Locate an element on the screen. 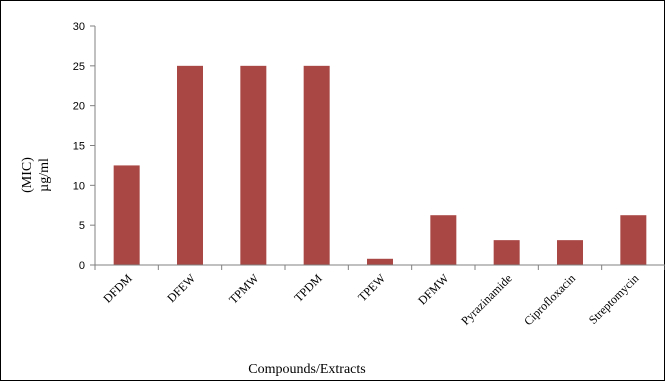  y-axis-title-line2: µg/ml is located at coordinates (44, 175).